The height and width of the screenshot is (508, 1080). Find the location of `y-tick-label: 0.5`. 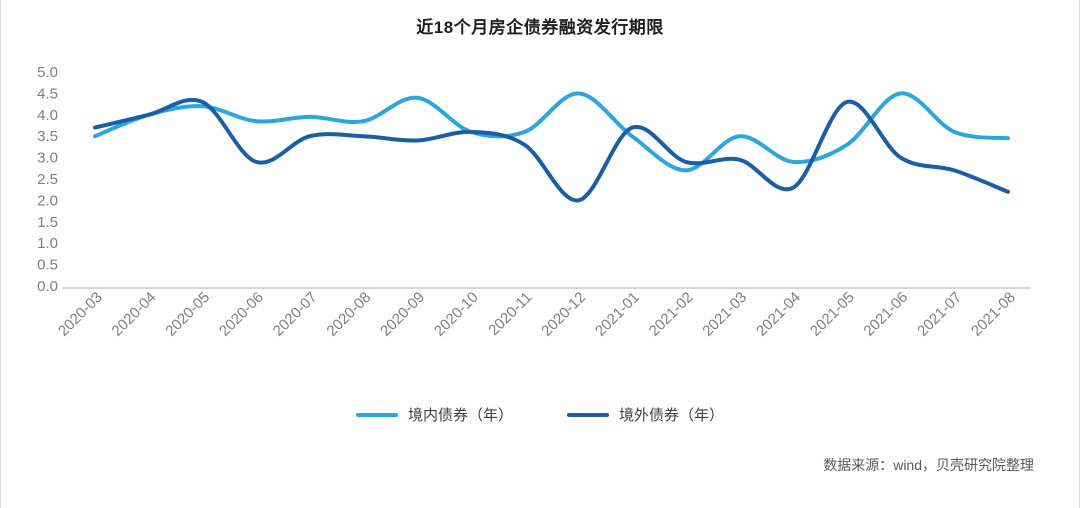

y-tick-label: 0.5 is located at coordinates (47, 265).